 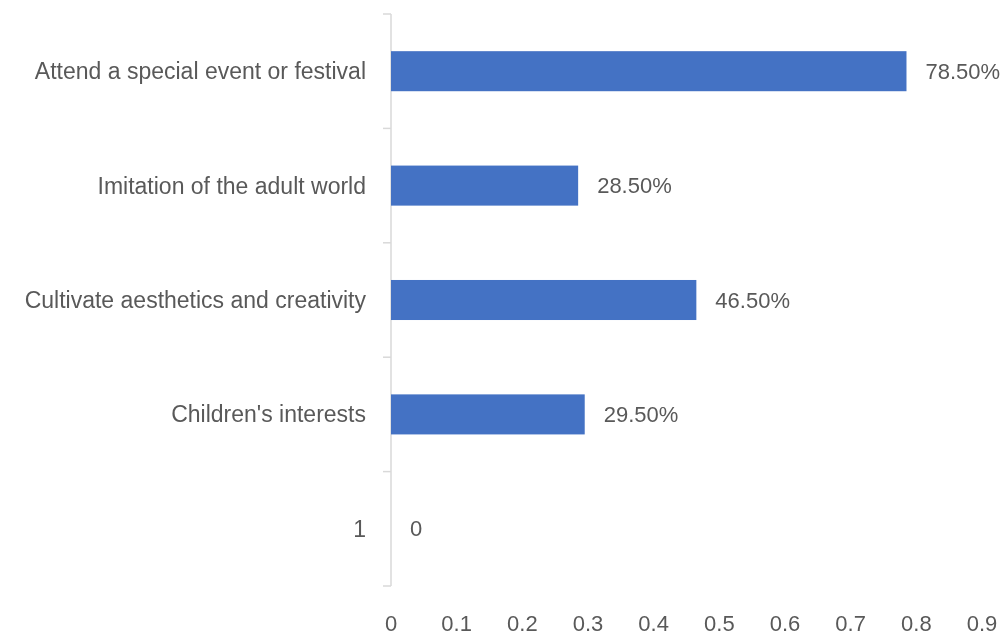 I want to click on data-label: 46.50%, so click(x=752, y=300).